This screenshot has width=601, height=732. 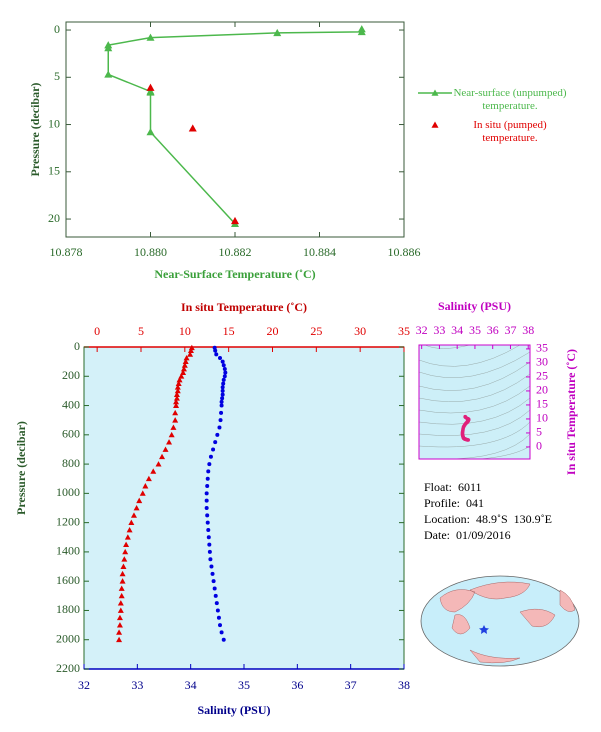 What do you see at coordinates (68, 609) in the screenshot?
I see `y-tick-label: 1800` at bounding box center [68, 609].